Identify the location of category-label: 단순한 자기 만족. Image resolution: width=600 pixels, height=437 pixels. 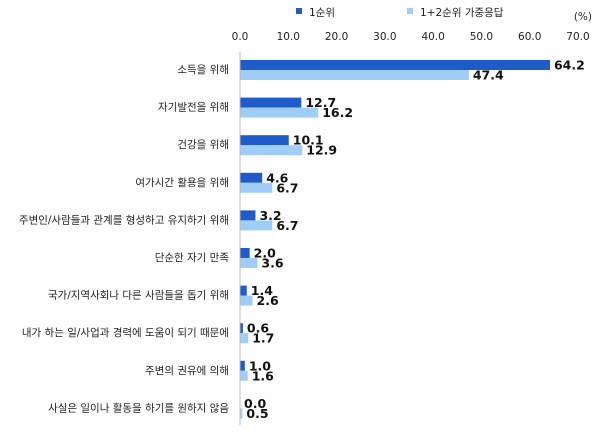
(192, 258).